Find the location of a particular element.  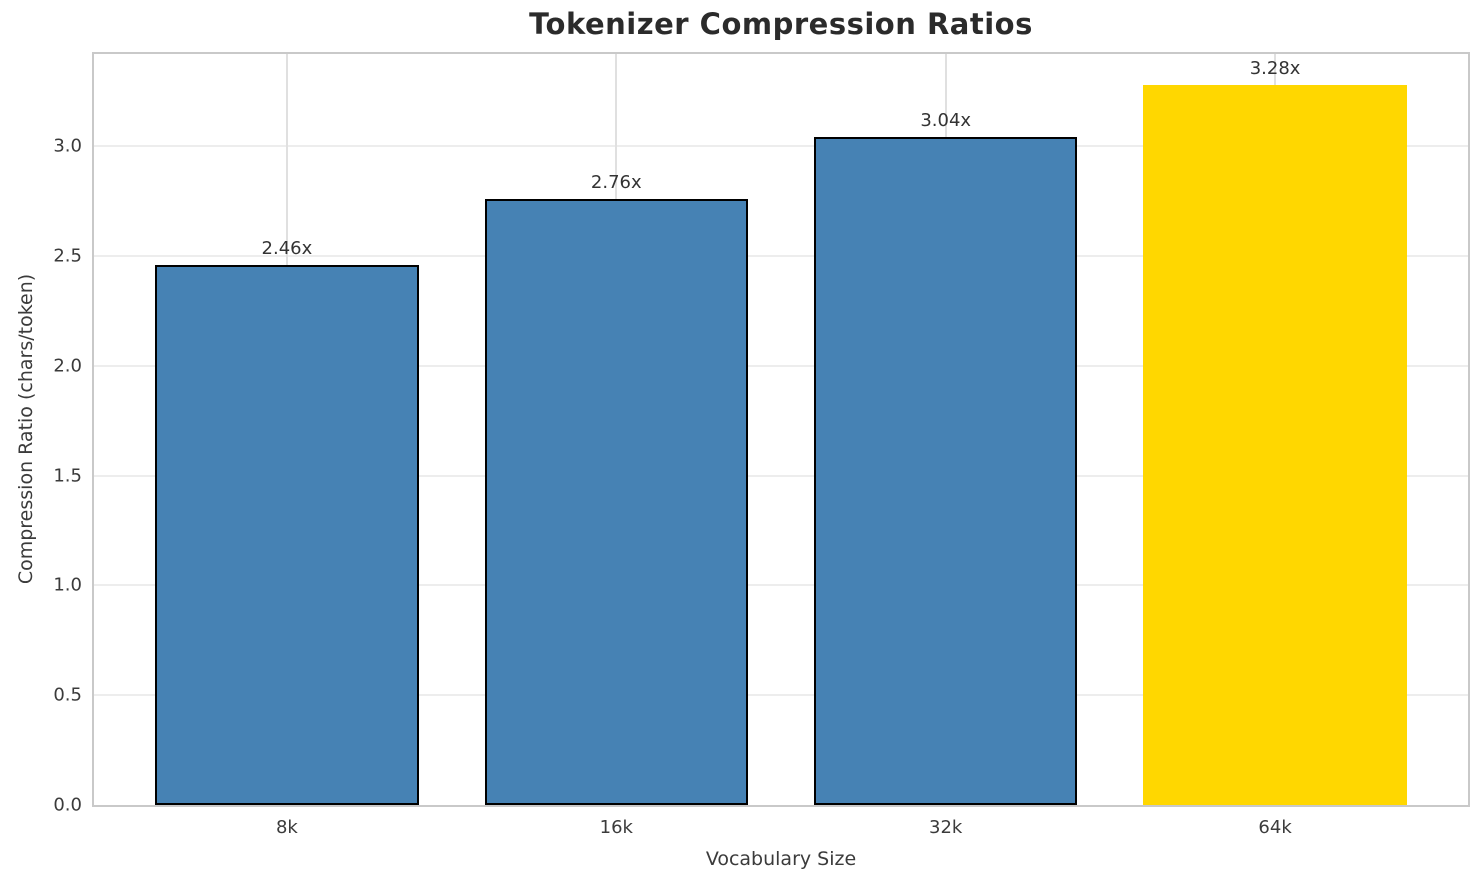

x-tick-label: 64k is located at coordinates (1275, 827).